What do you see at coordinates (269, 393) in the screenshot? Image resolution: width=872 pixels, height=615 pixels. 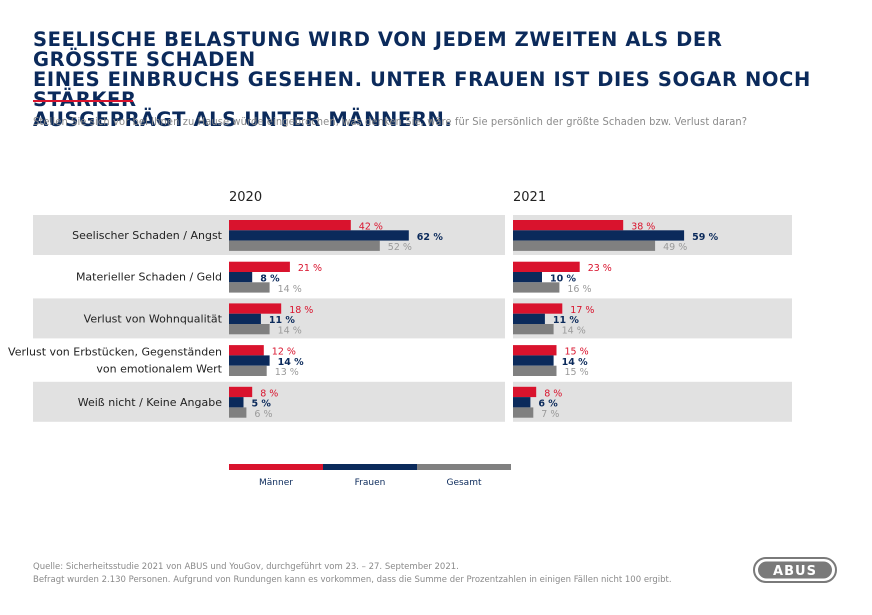 I see `data-label-2020-ma-nner: 8 %` at bounding box center [269, 393].